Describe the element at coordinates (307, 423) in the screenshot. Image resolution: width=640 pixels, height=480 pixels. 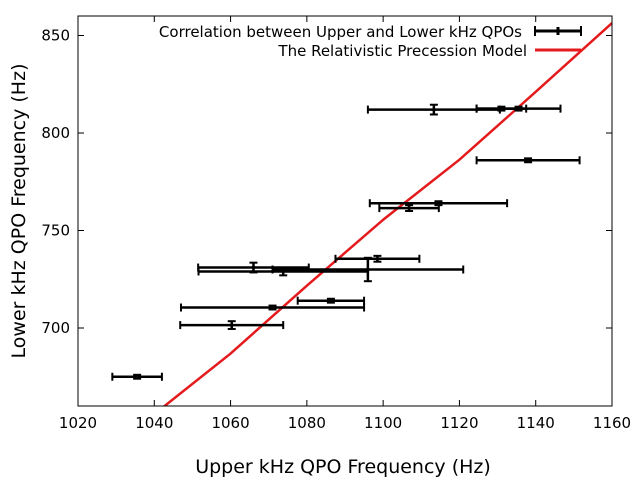
I see `x-tick-label: 1080` at that location.